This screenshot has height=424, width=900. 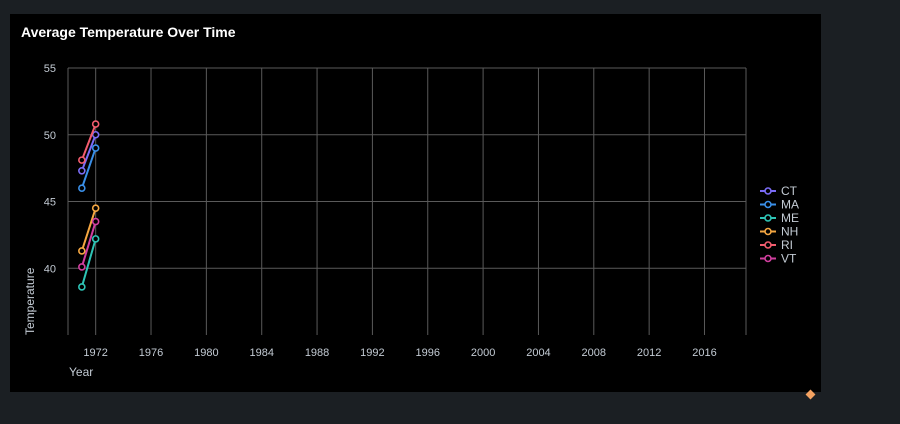 What do you see at coordinates (128, 32) in the screenshot?
I see `chart-title: Average Temperature Over Time` at bounding box center [128, 32].